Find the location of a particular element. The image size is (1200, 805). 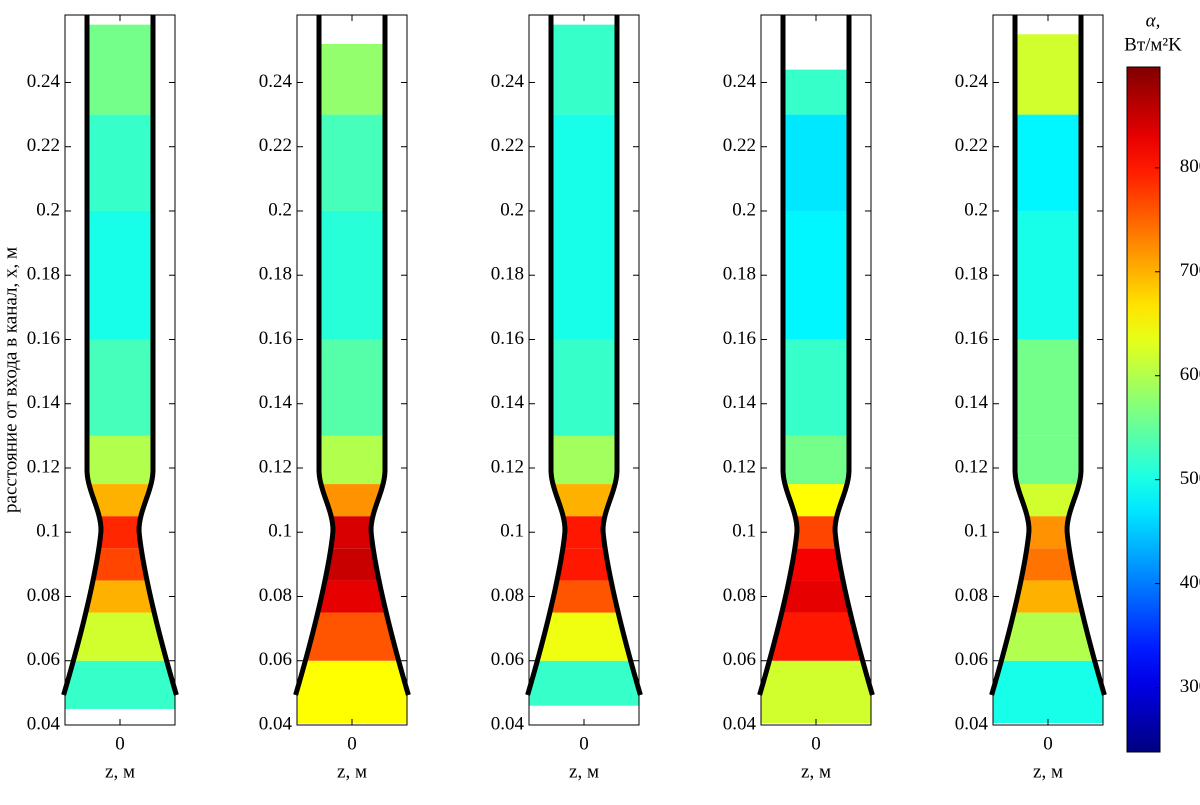

colorbar-tick-label: 400 is located at coordinates (1190, 582).